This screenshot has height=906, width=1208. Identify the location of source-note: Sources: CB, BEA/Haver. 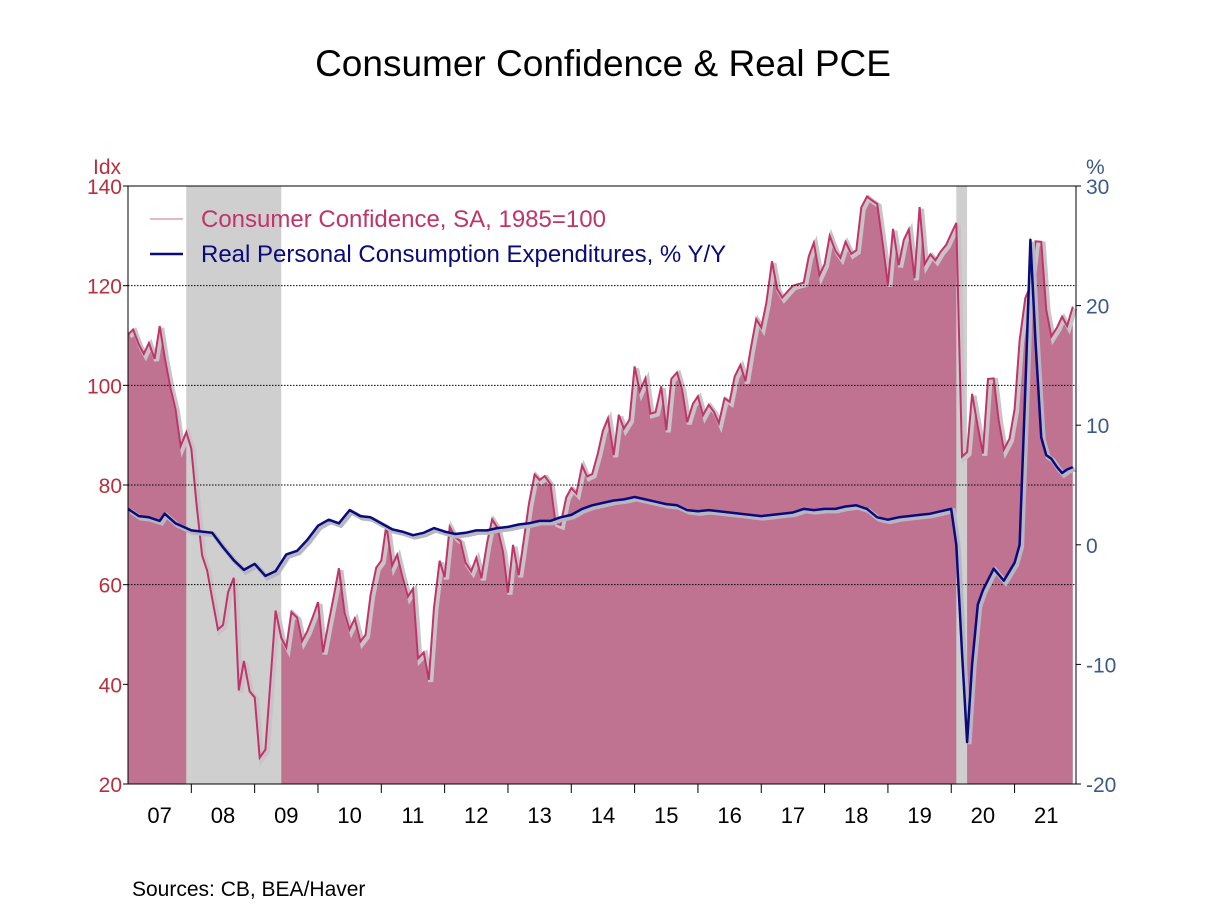
(248, 889).